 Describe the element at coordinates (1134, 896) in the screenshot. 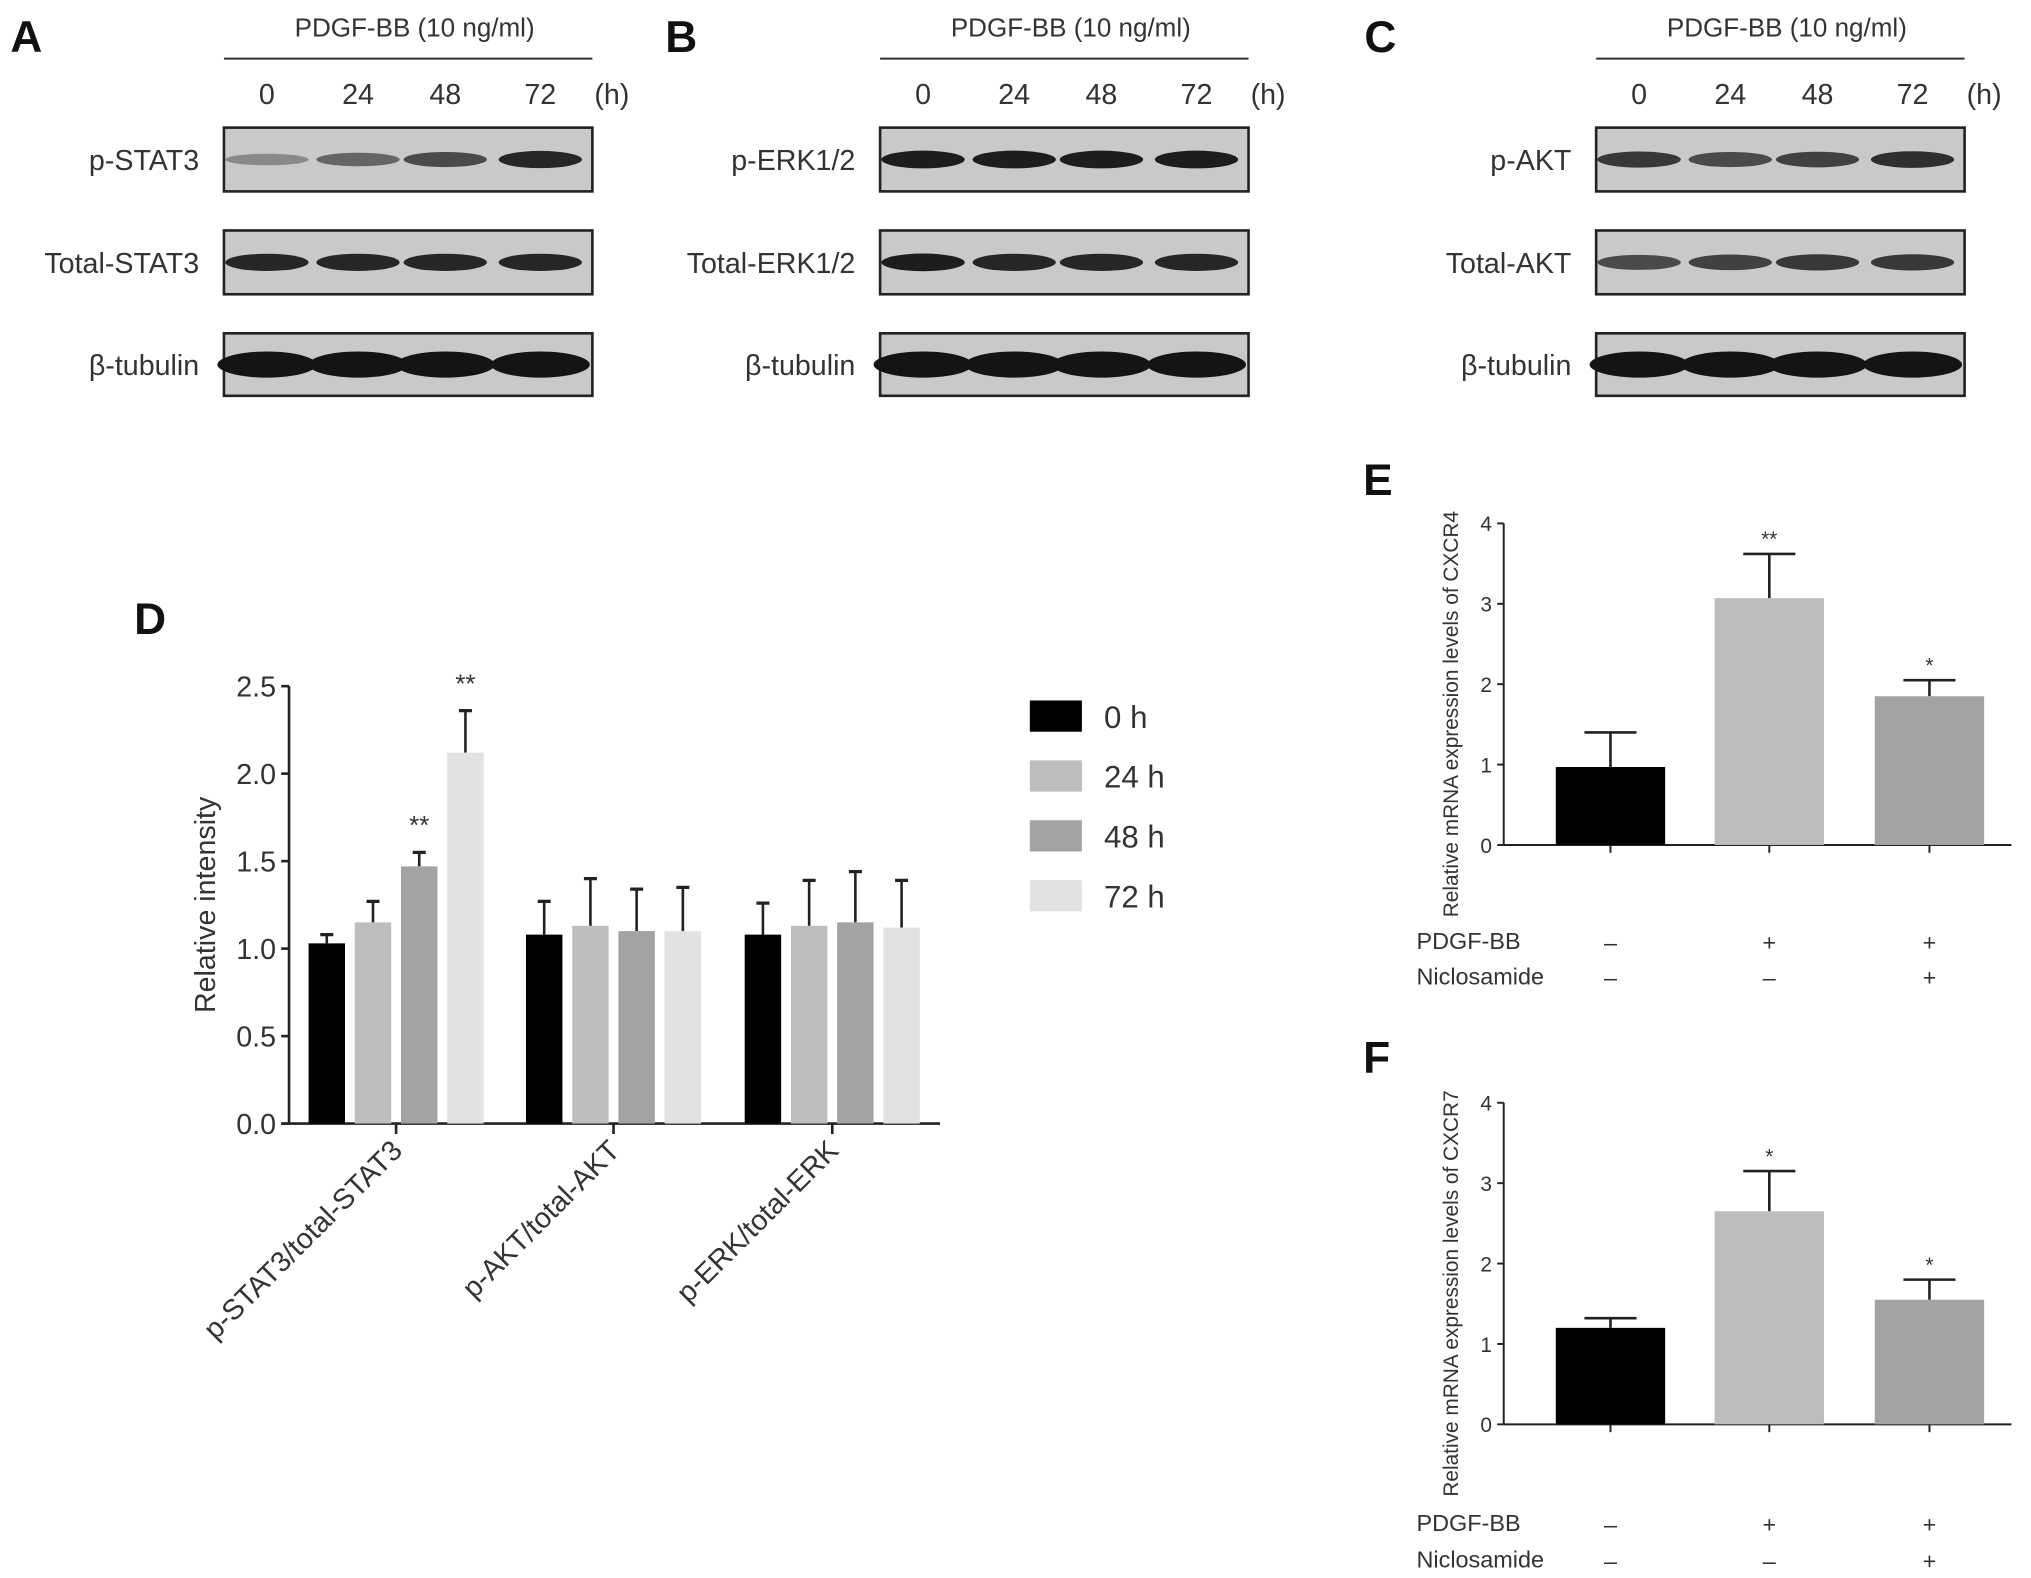

I see `legend-label: 72 h` at that location.